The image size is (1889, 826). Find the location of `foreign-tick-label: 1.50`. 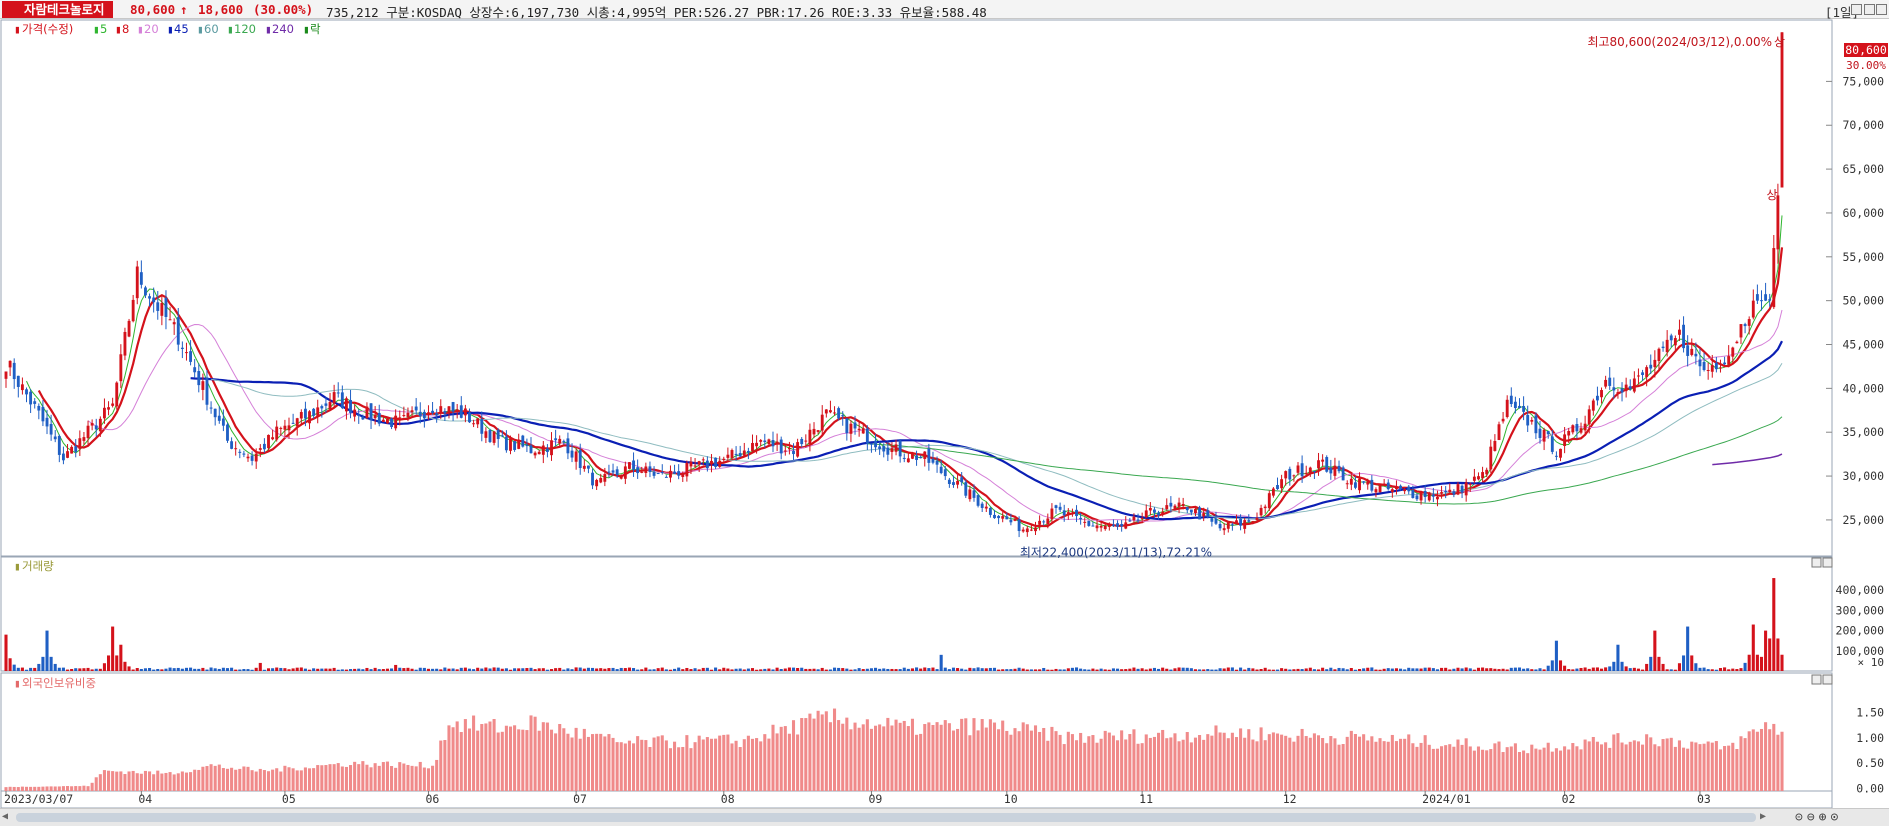

foreign-tick-label: 1.50 is located at coordinates (1870, 713).